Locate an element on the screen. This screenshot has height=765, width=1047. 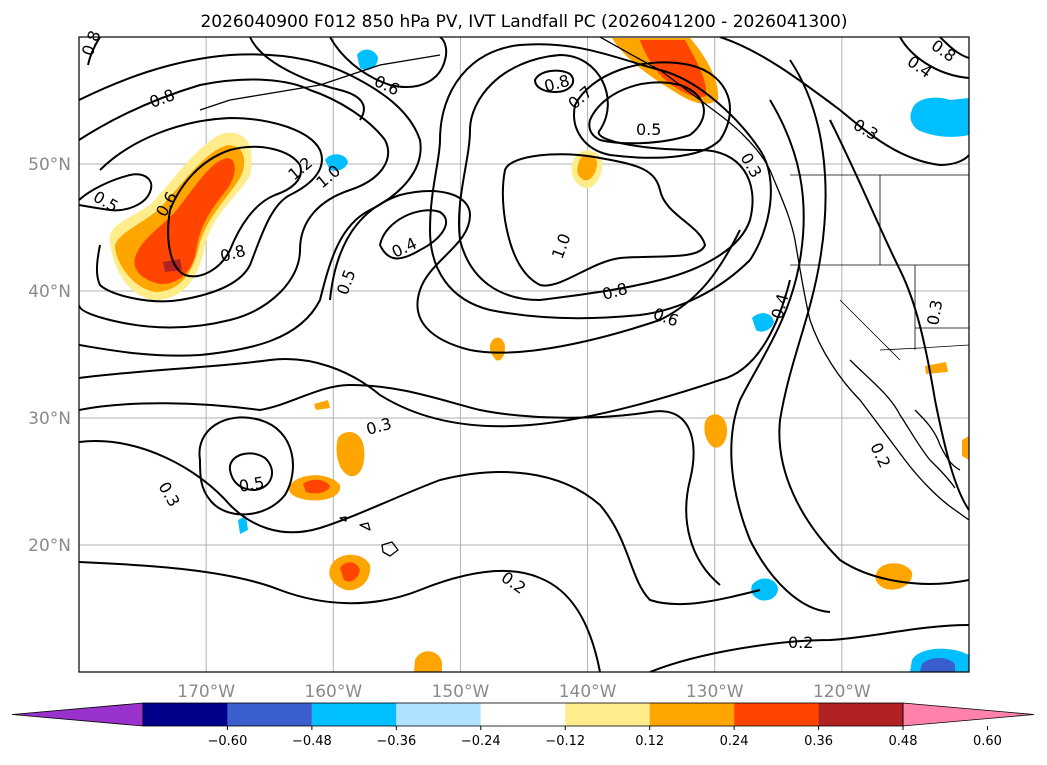
colorbar-tick-label: 0.12 is located at coordinates (649, 741).